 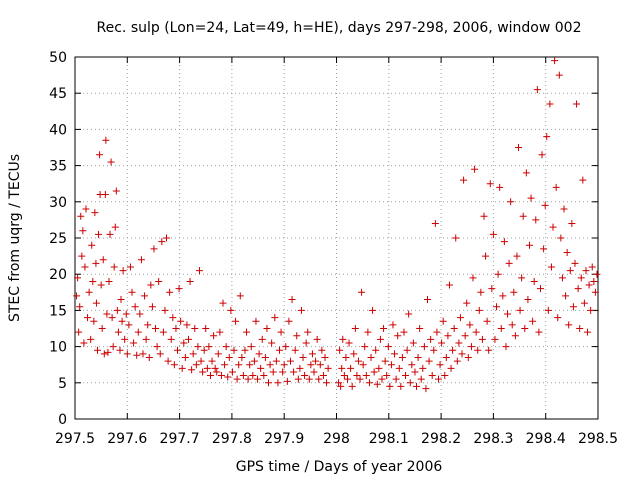 What do you see at coordinates (62, 384) in the screenshot?
I see `y-tick-label: 5` at bounding box center [62, 384].